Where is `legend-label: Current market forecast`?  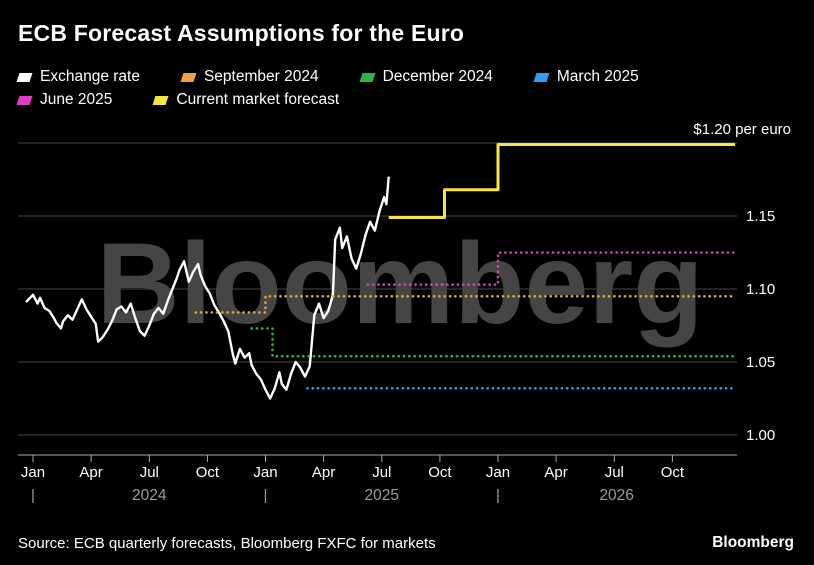 legend-label: Current market forecast is located at coordinates (258, 99).